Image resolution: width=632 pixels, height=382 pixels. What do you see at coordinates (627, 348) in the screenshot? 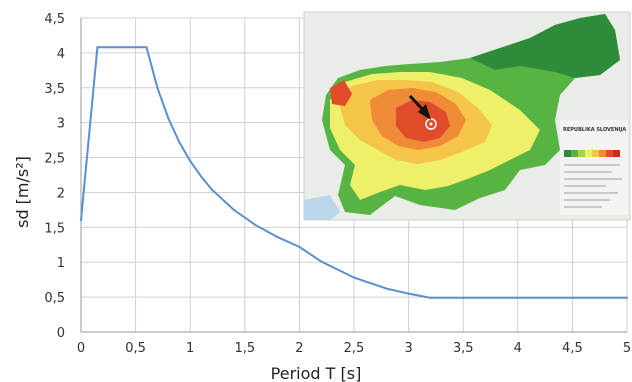
I see `x-tick-label: 5` at bounding box center [627, 348].